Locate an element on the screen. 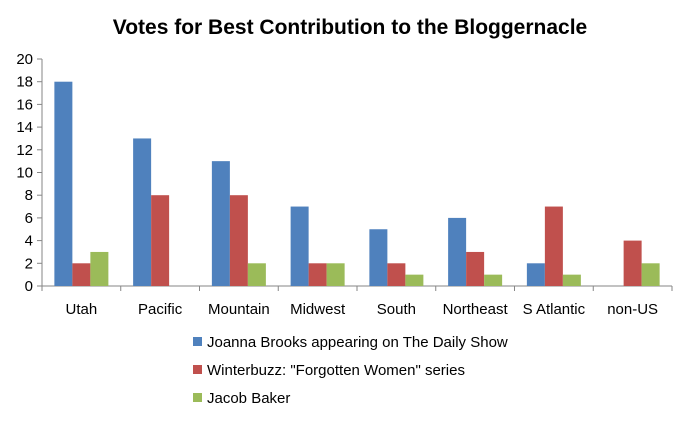 This screenshot has height=426, width=700. y-tick-label: 14 is located at coordinates (24, 127).